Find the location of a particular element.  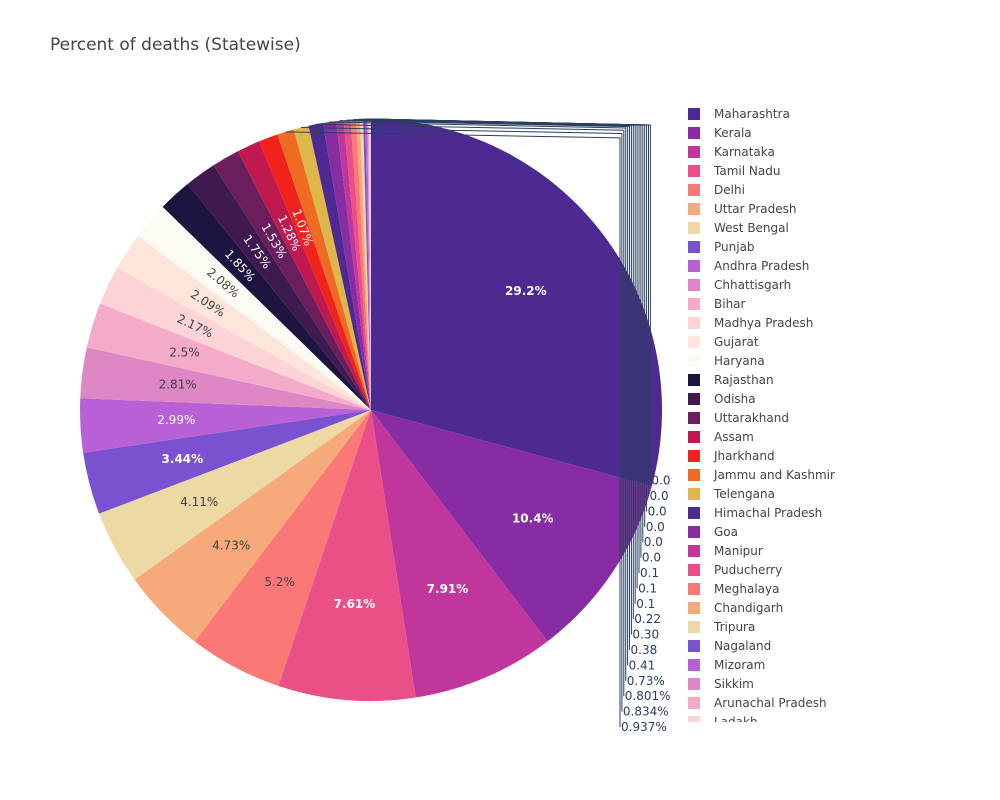

legend-item: Tripura is located at coordinates (721, 627).